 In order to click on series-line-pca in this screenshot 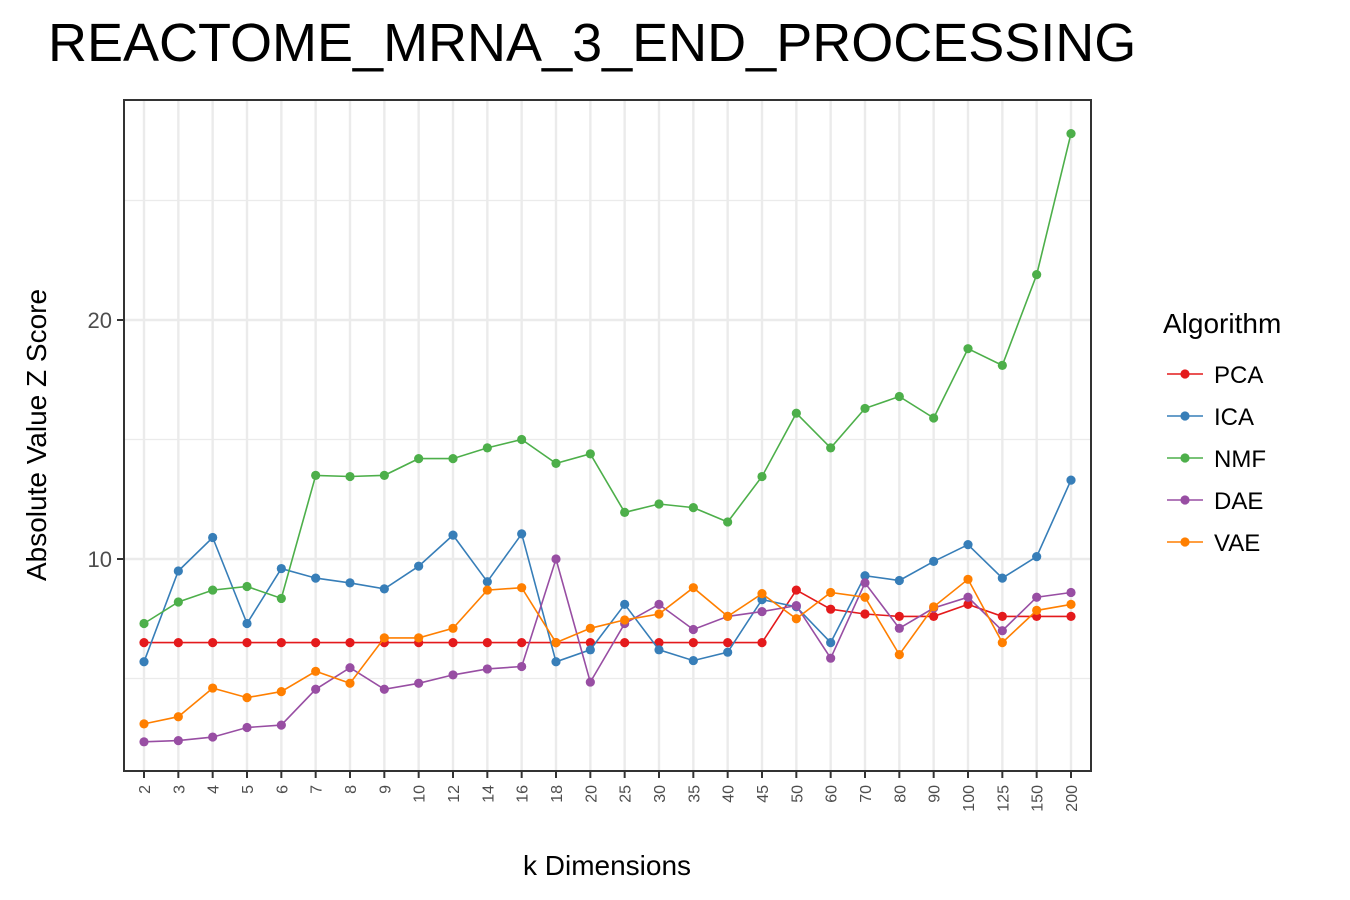, I will do `click(607, 616)`.